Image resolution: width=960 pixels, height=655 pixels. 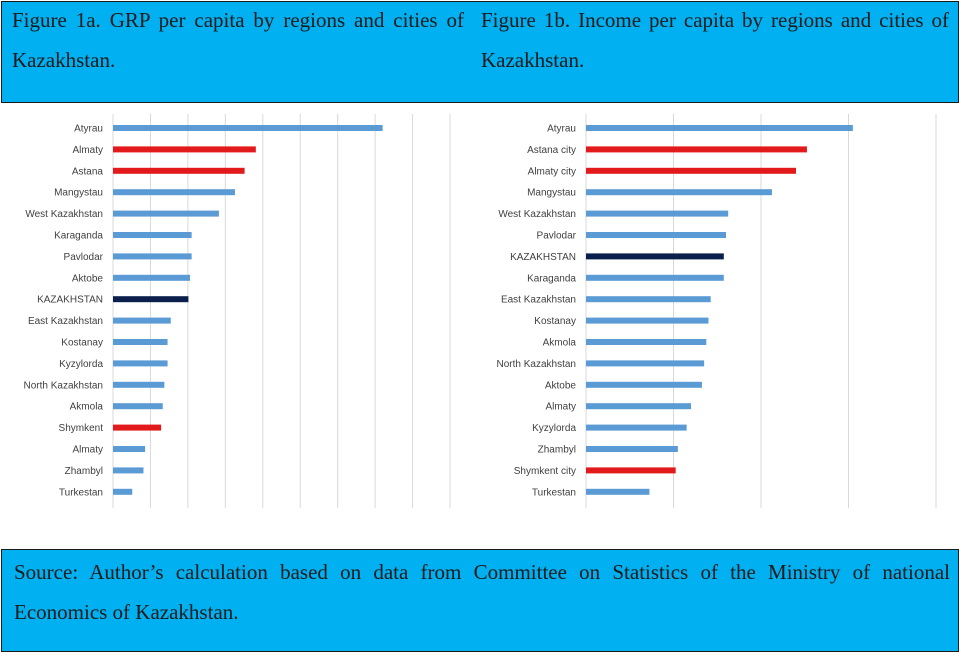 What do you see at coordinates (537, 364) in the screenshot?
I see `income-category-label: North Kazakhstan` at bounding box center [537, 364].